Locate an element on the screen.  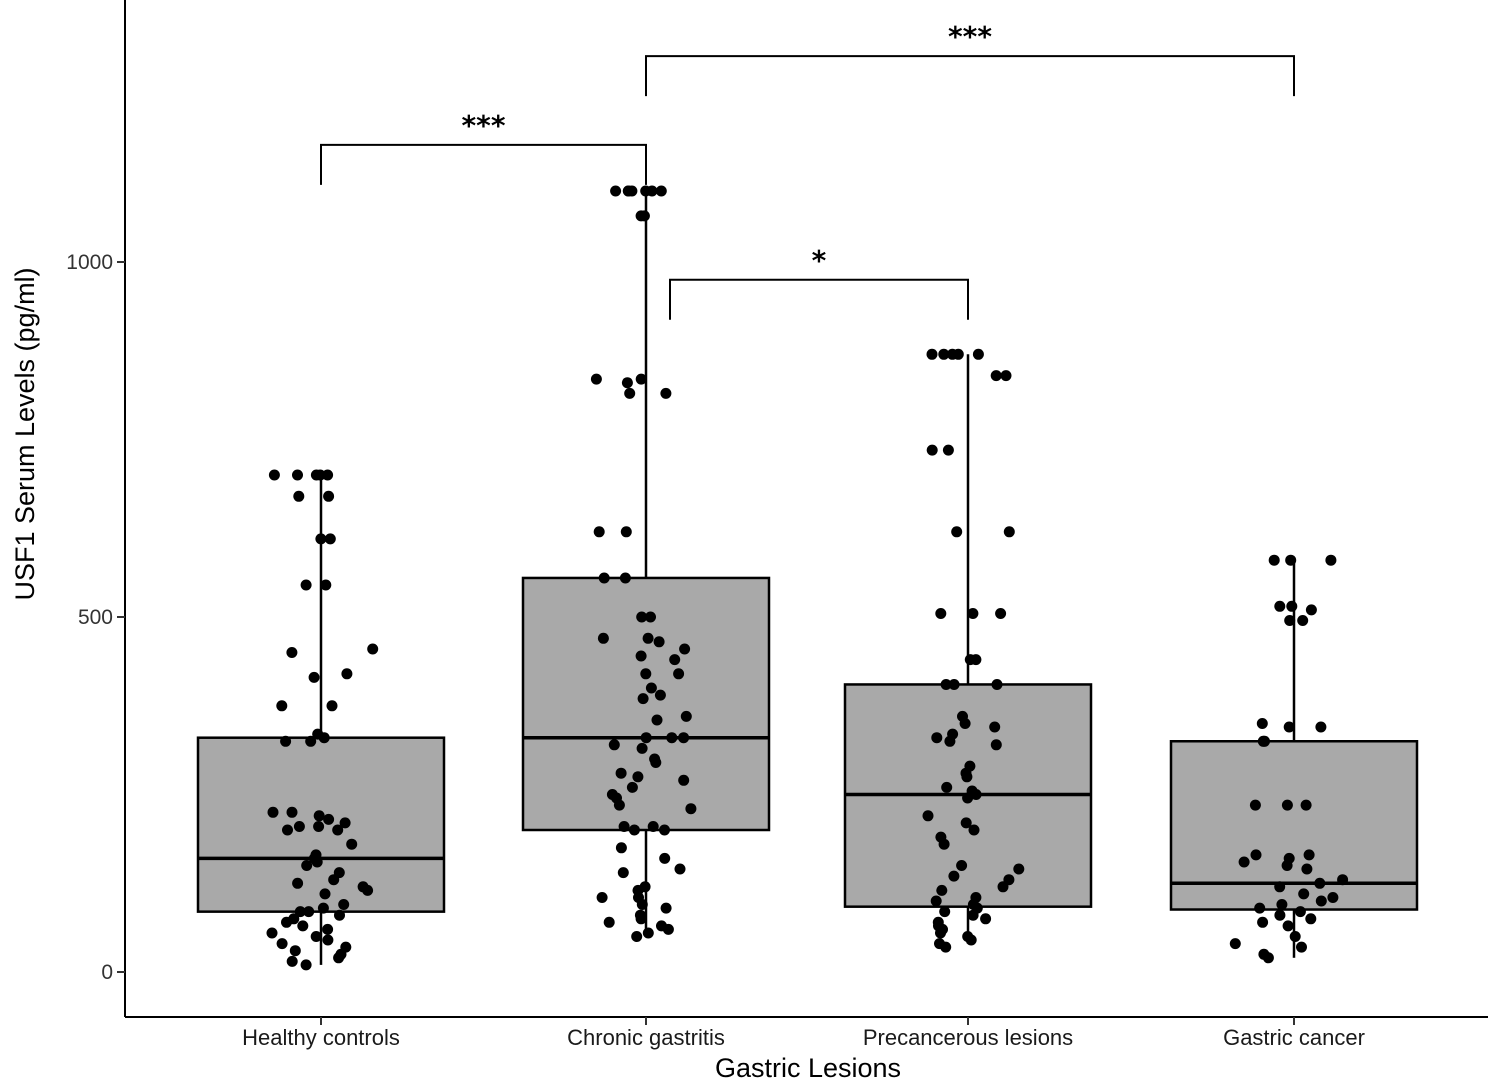
y-tick-label: 0 is located at coordinates (107, 972).